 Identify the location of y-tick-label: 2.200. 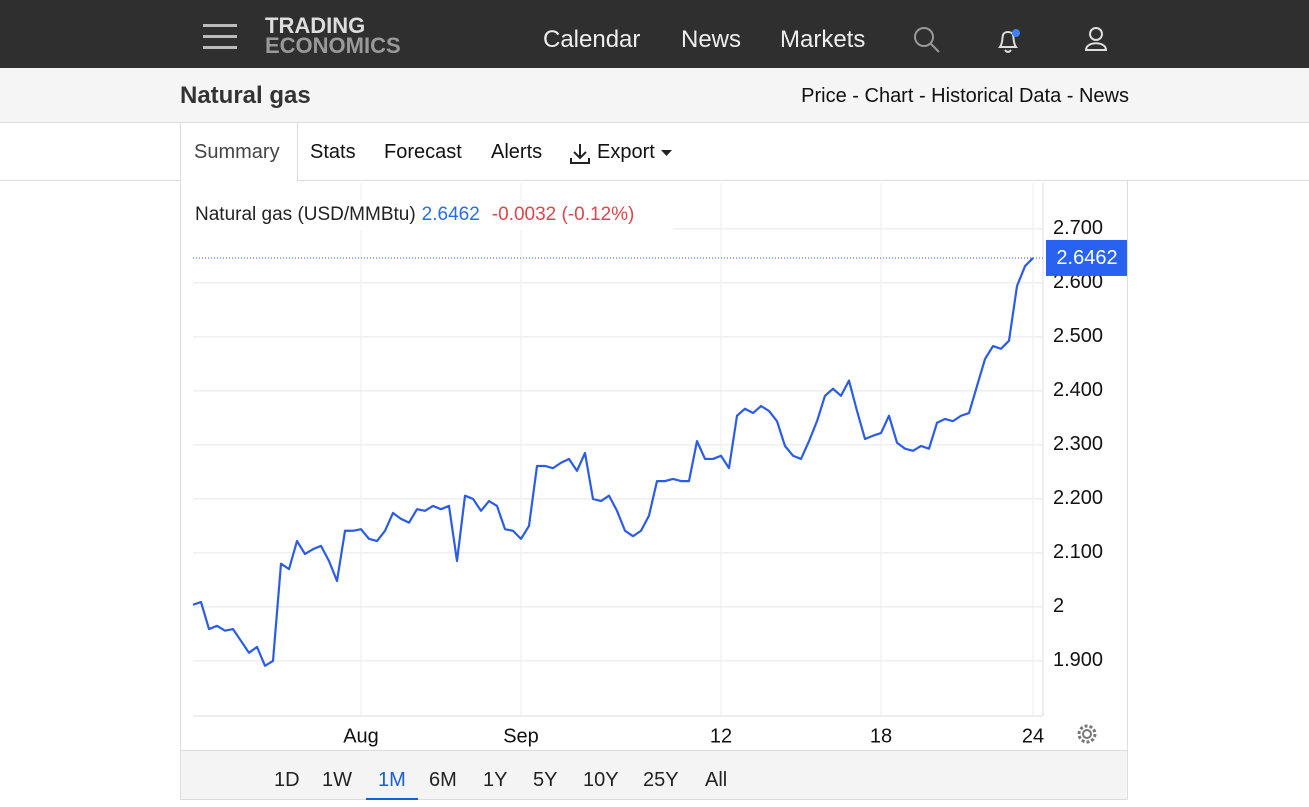
(1078, 498).